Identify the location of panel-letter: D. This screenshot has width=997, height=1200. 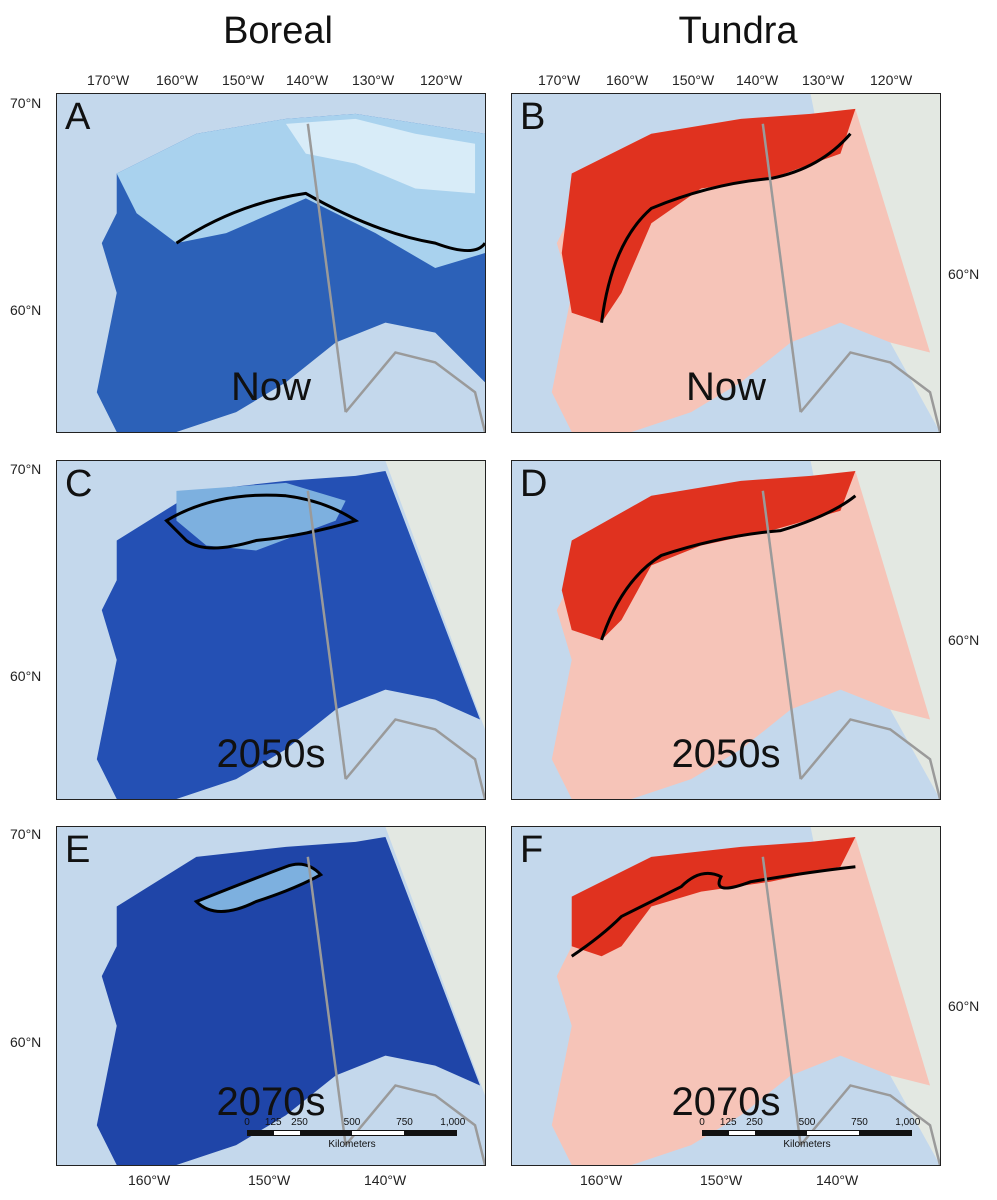
(534, 484).